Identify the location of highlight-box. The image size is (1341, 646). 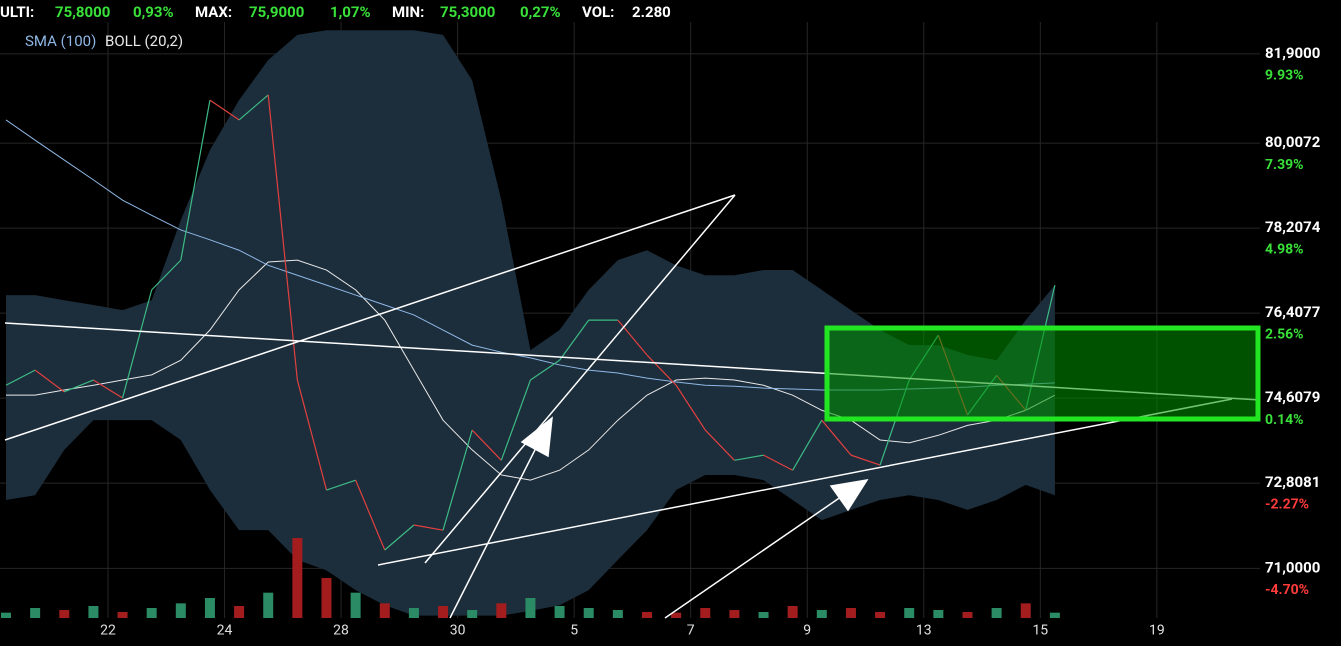
(1042, 373).